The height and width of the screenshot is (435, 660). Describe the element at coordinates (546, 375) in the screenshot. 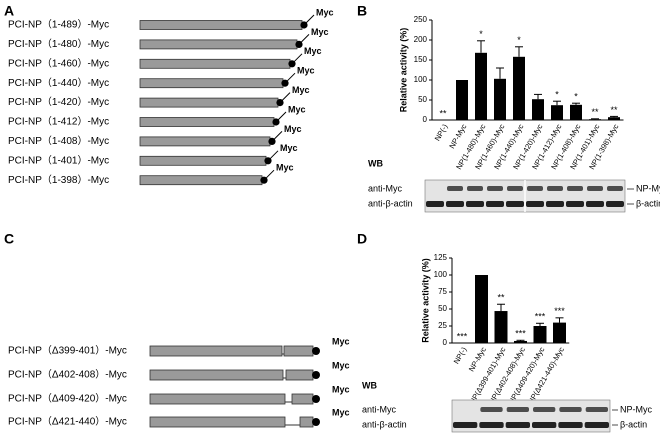

I see `x-tick-label: NP(Δ421-440)-Myc` at that location.